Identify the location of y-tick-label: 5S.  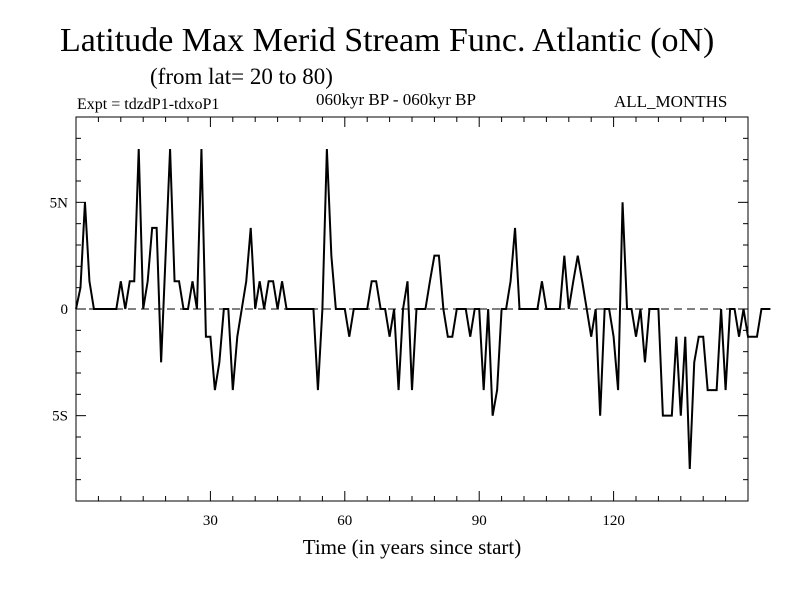
(60, 417).